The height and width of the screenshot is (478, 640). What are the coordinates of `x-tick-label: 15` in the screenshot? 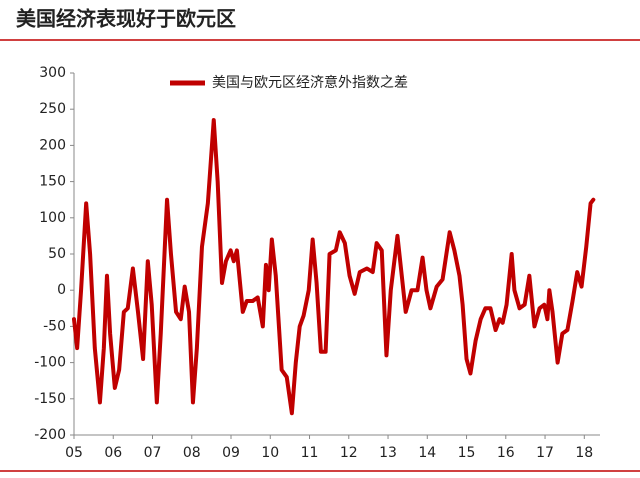 It's located at (467, 453).